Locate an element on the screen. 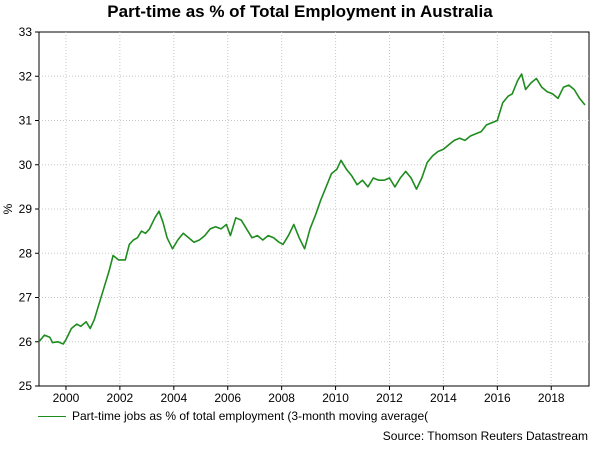 The image size is (600, 453). y-tick-label: 26 is located at coordinates (26, 342).